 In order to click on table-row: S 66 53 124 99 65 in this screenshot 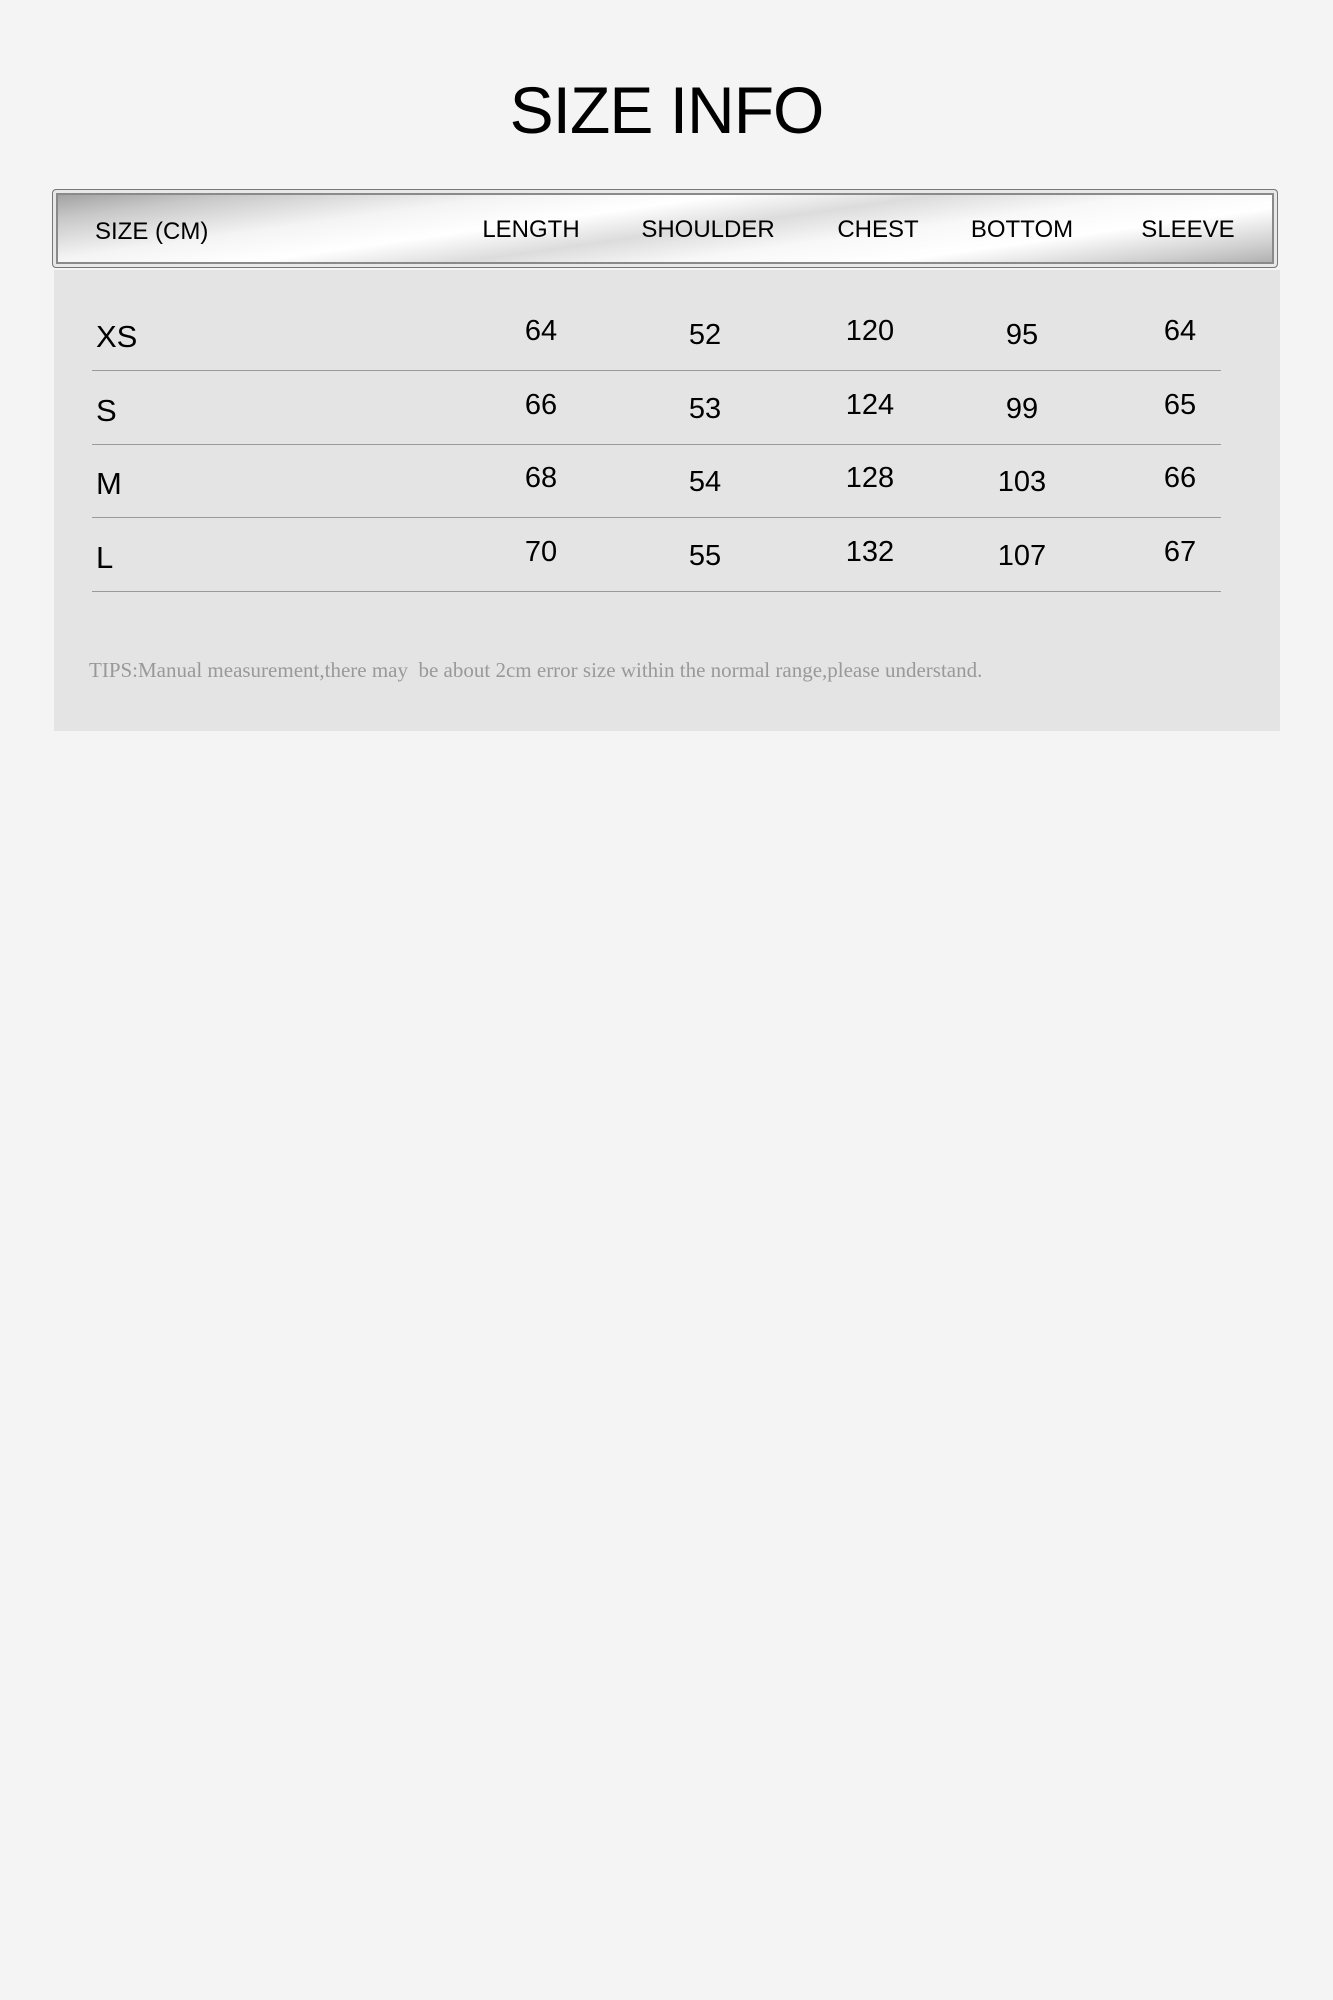, I will do `click(656, 408)`.